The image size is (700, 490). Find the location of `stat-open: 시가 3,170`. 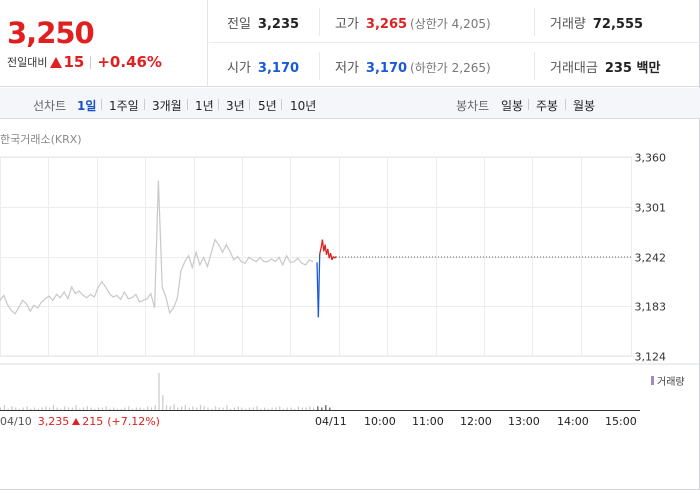

stat-open: 시가 3,170 is located at coordinates (263, 66).